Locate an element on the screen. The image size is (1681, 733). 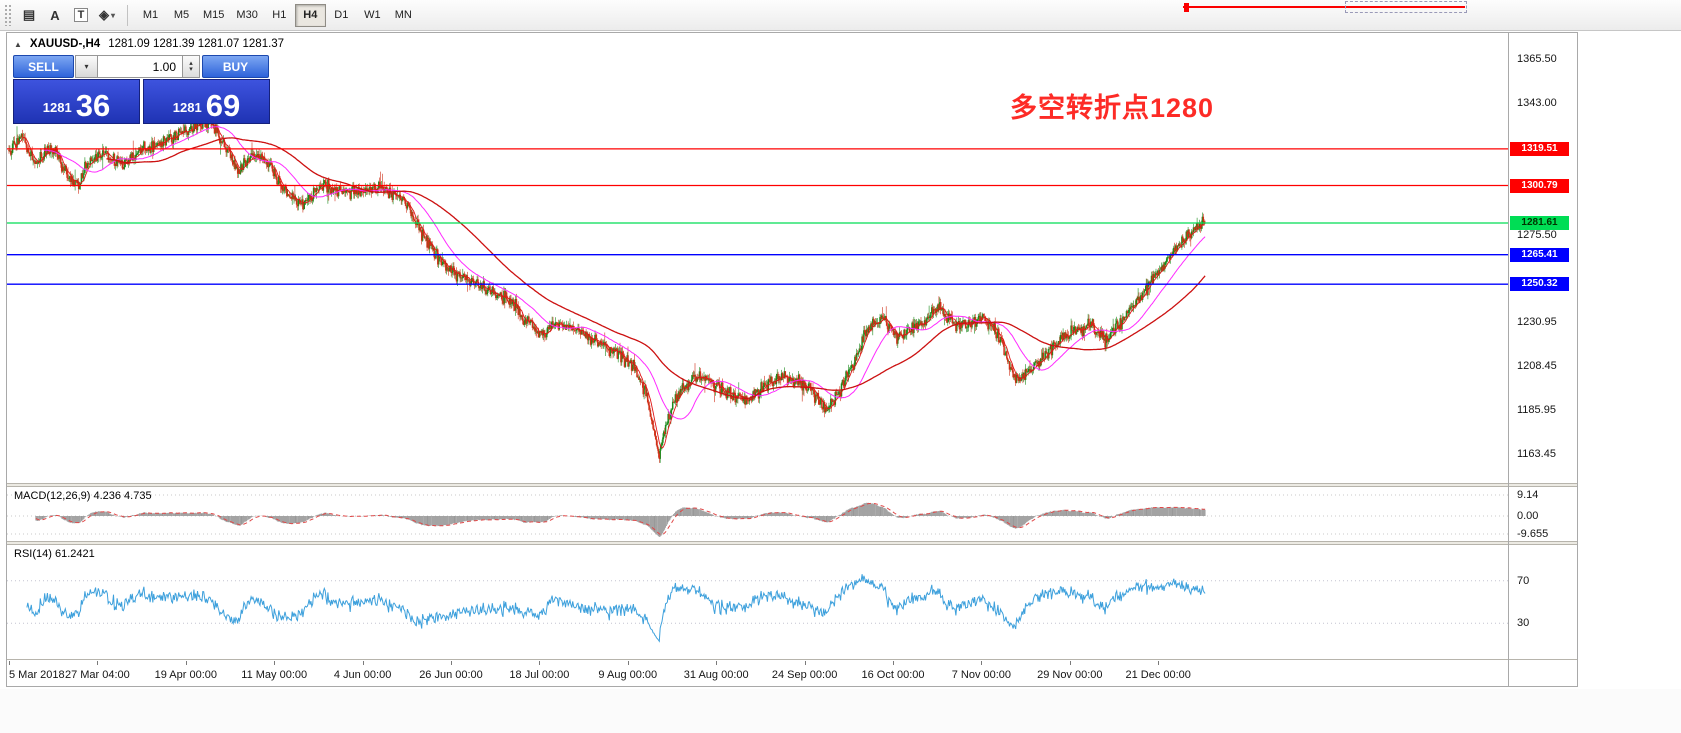
price-axis-tick: 1185.95 is located at coordinates (1536, 410).